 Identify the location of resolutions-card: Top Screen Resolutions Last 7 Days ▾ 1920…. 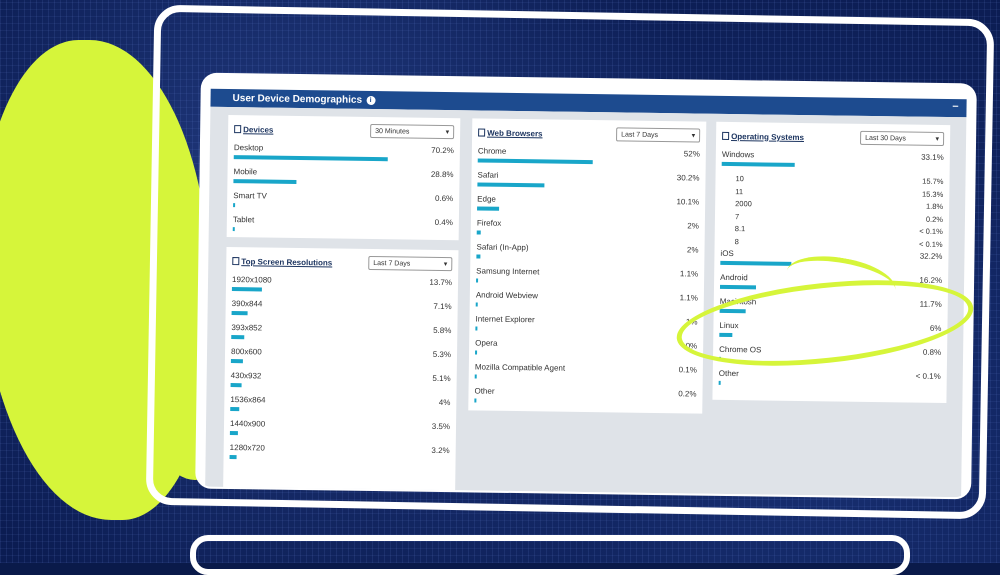
(341, 372).